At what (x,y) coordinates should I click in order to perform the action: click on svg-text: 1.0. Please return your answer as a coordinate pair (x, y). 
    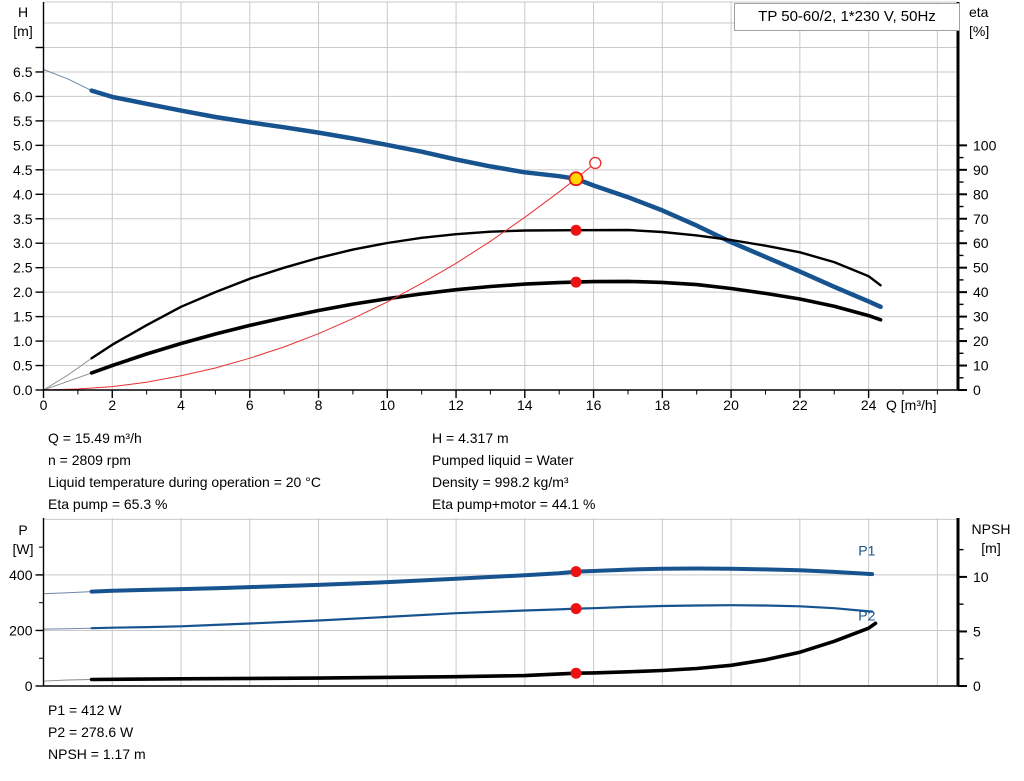
    Looking at the image, I should click on (23, 341).